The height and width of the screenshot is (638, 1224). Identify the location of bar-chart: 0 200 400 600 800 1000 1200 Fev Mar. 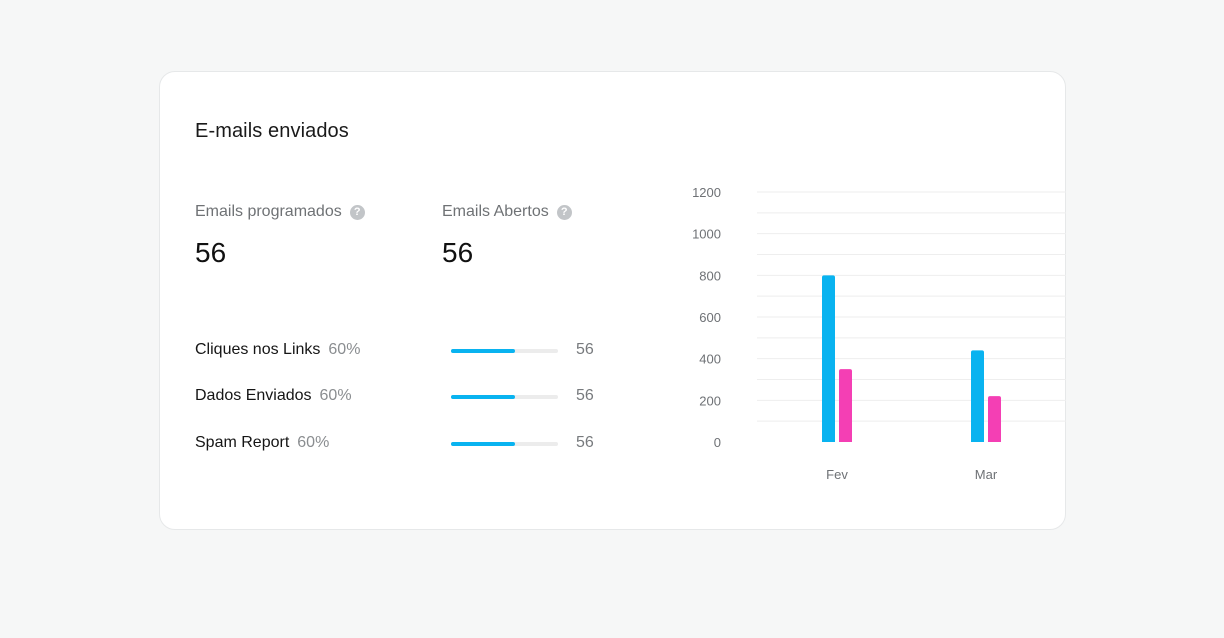
(879, 333).